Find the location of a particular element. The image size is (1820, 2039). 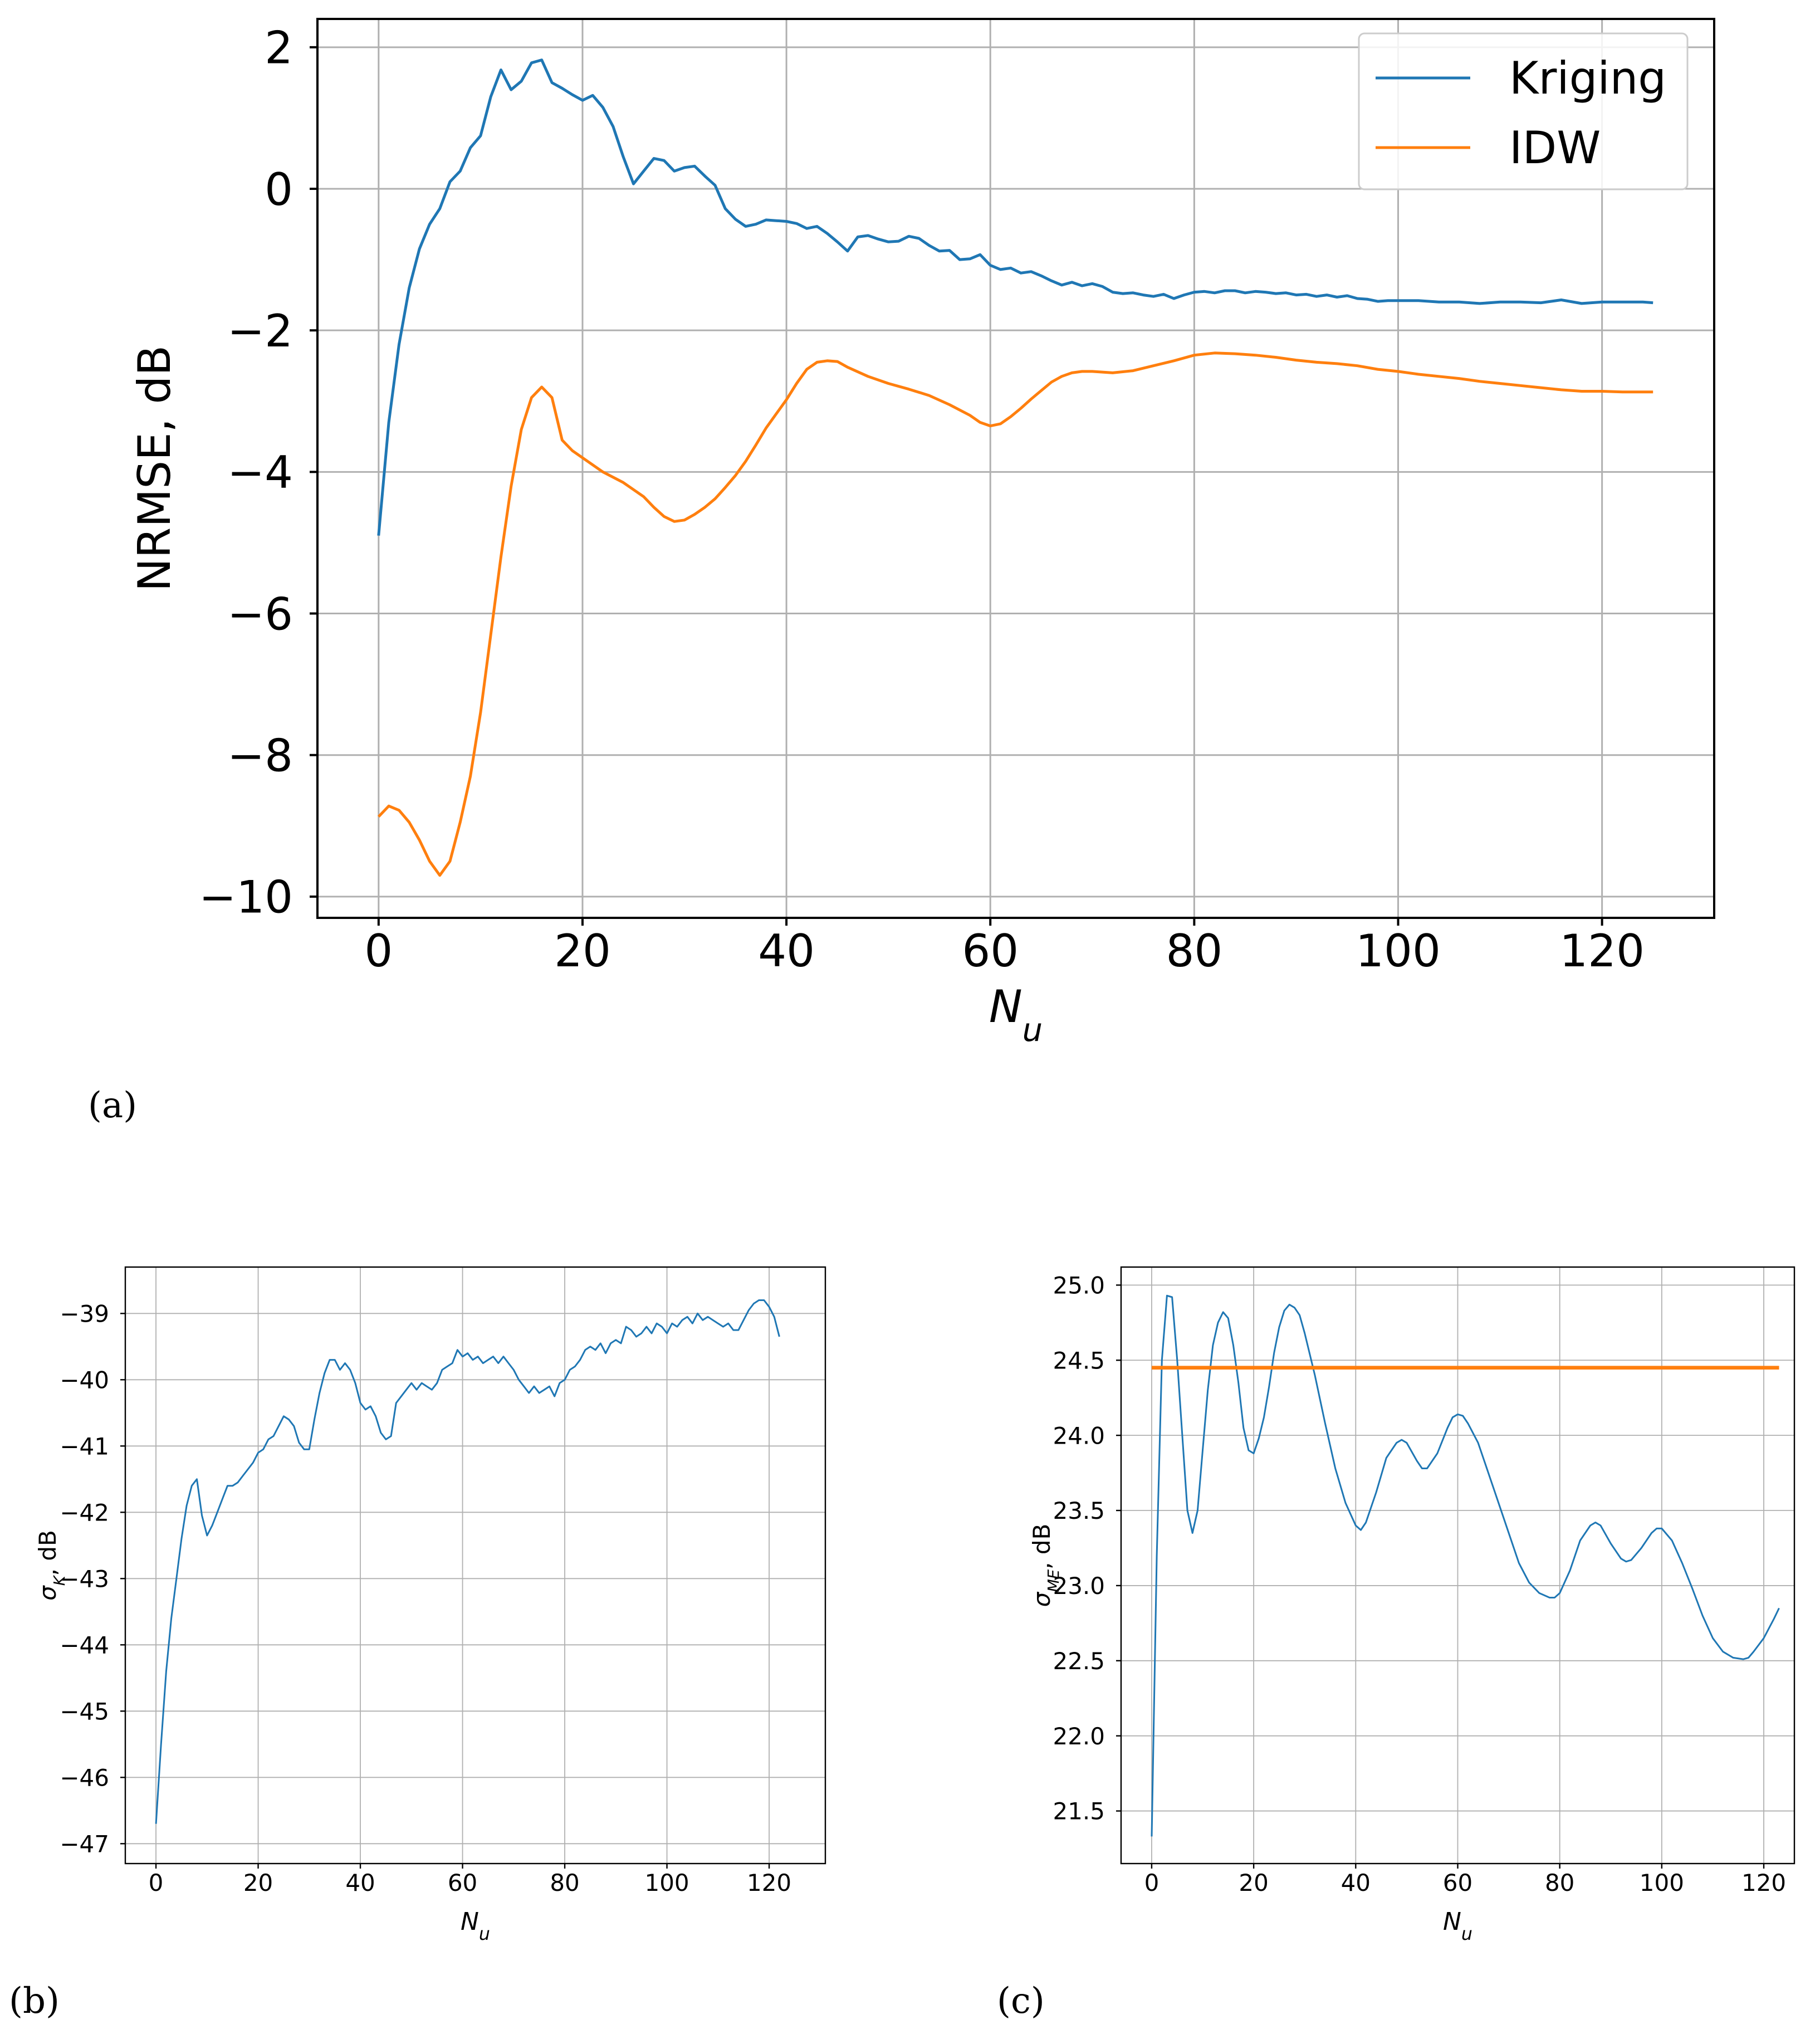

y-tick-label: 24.0 is located at coordinates (1079, 1435).